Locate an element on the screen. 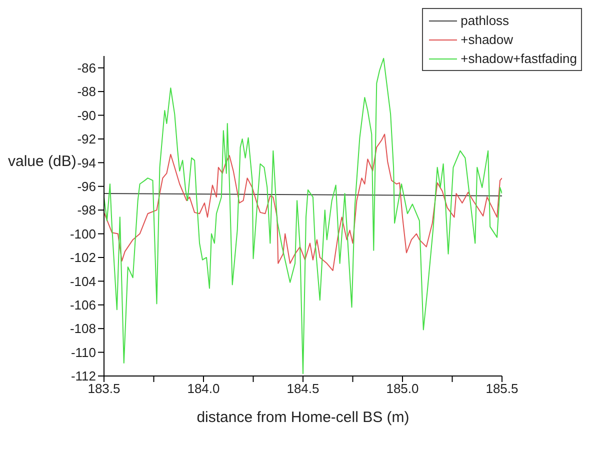  y-tick-label: -110 is located at coordinates (83, 352).